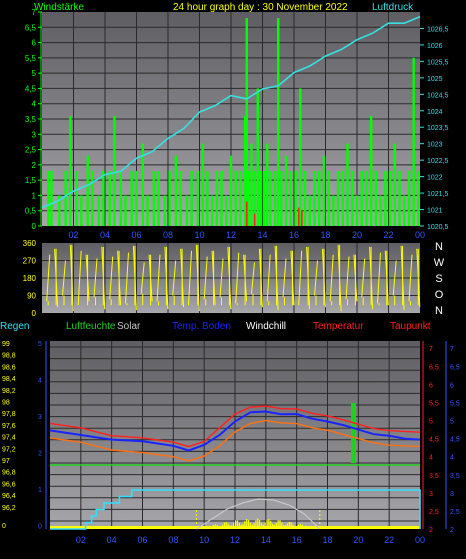  I want to click on rain-tick-label: 3, so click(40, 417).